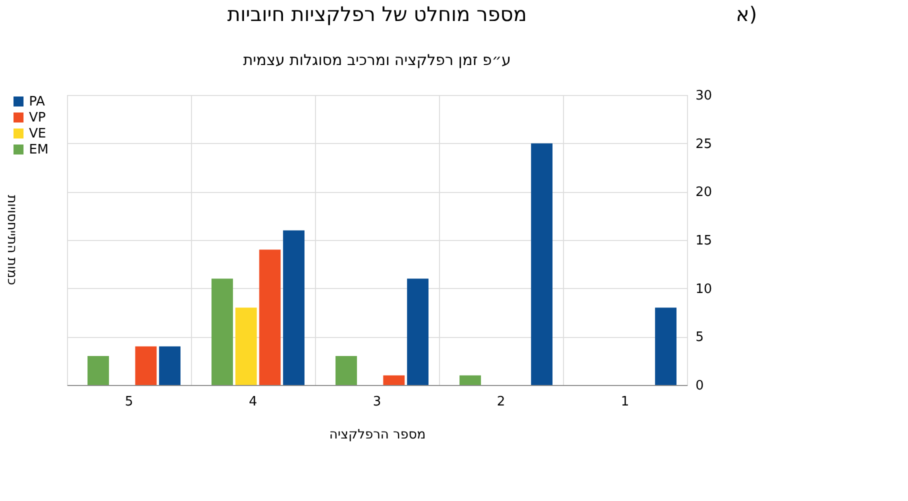  I want to click on x-tick-label: 4, so click(253, 402).